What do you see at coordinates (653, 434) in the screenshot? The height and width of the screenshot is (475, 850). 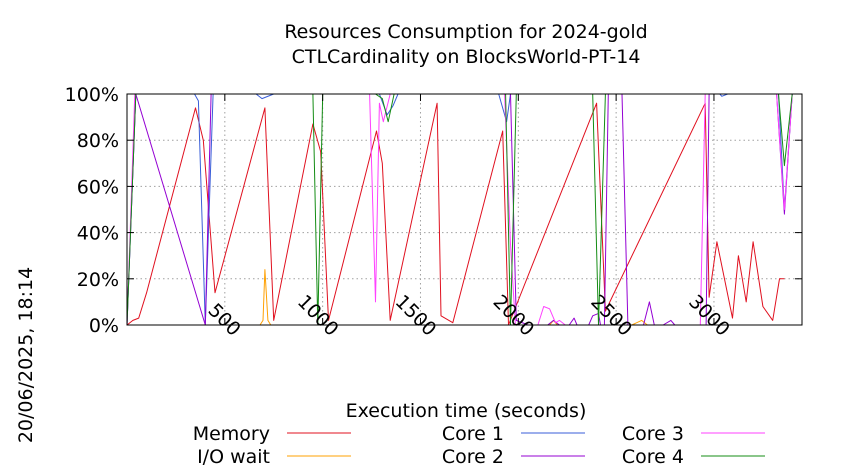 I see `legend-label-core-3: Core 3` at bounding box center [653, 434].